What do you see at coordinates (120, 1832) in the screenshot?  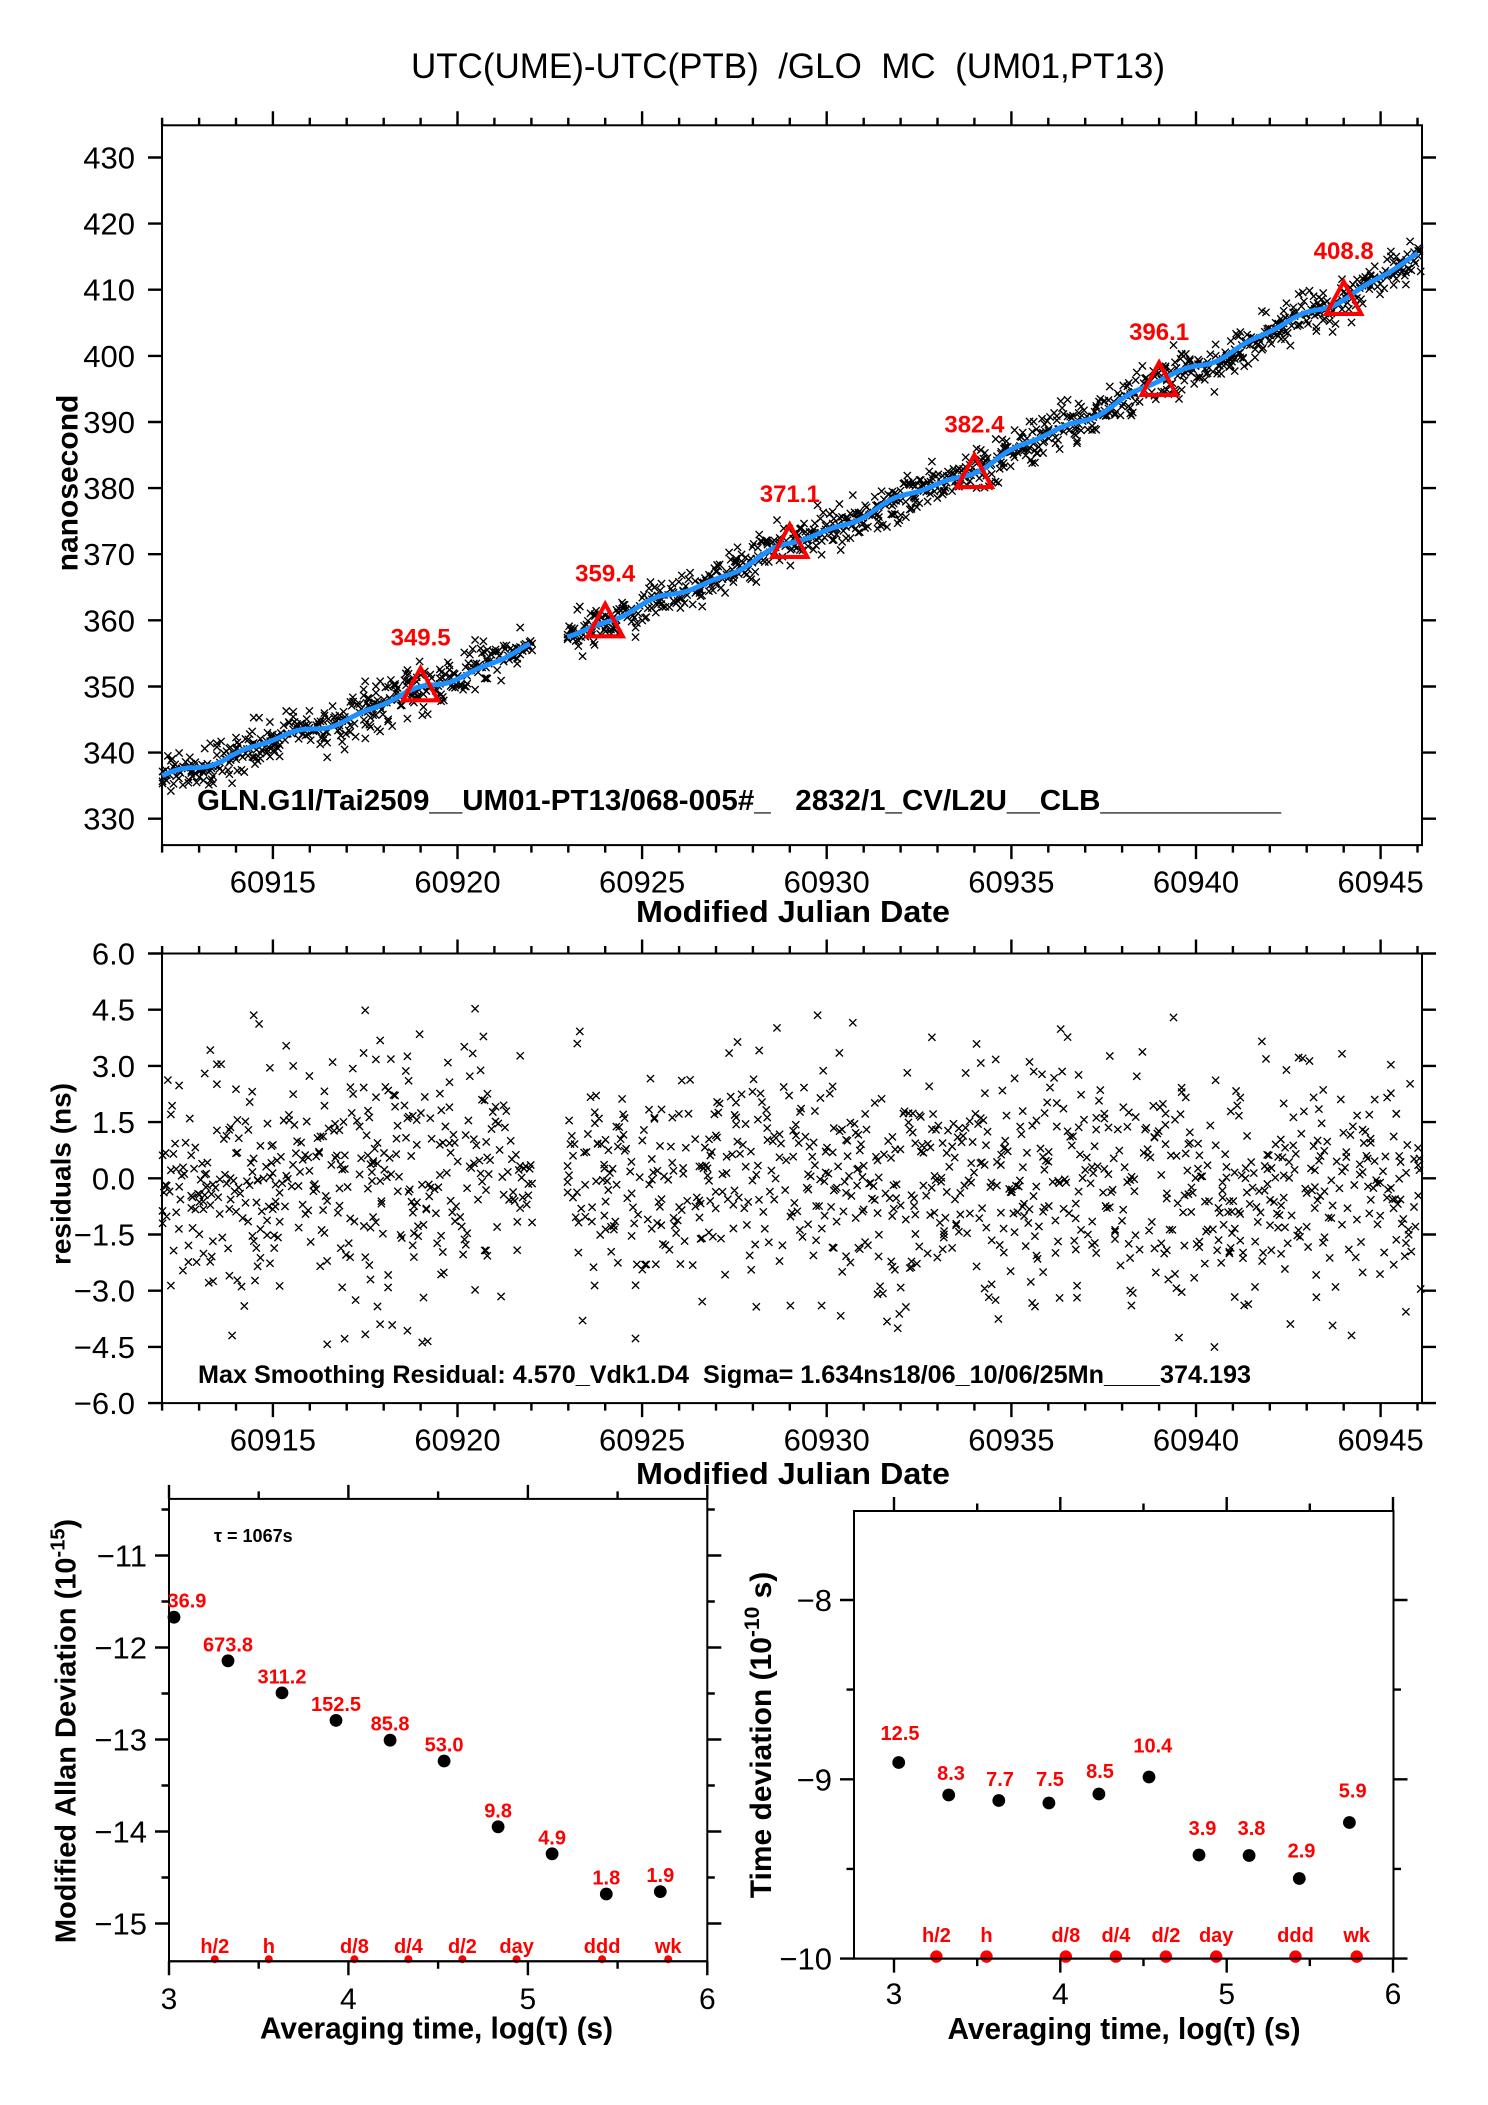 I see `svg-text: −14` at bounding box center [120, 1832].